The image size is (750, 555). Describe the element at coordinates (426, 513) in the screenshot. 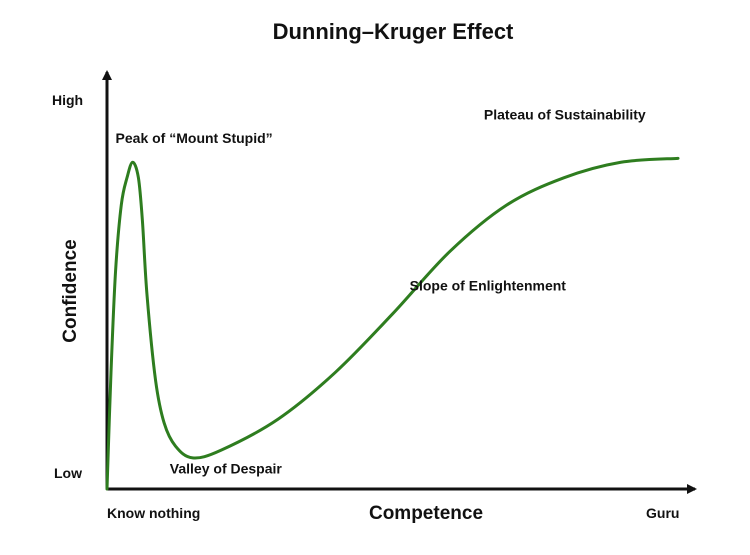

I see `x-axis-label: Competence` at that location.